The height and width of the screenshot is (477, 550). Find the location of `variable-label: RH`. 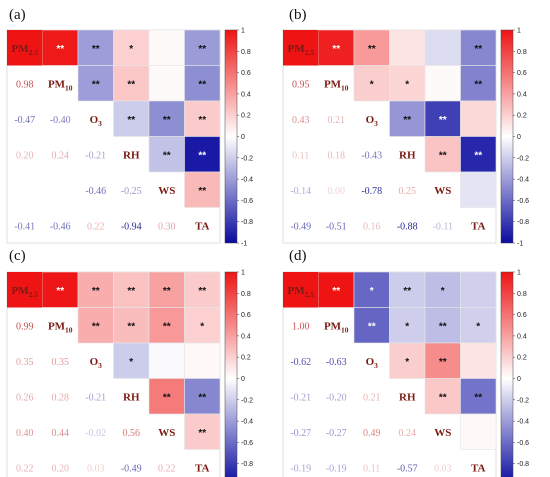

variable-label: RH is located at coordinates (131, 397).